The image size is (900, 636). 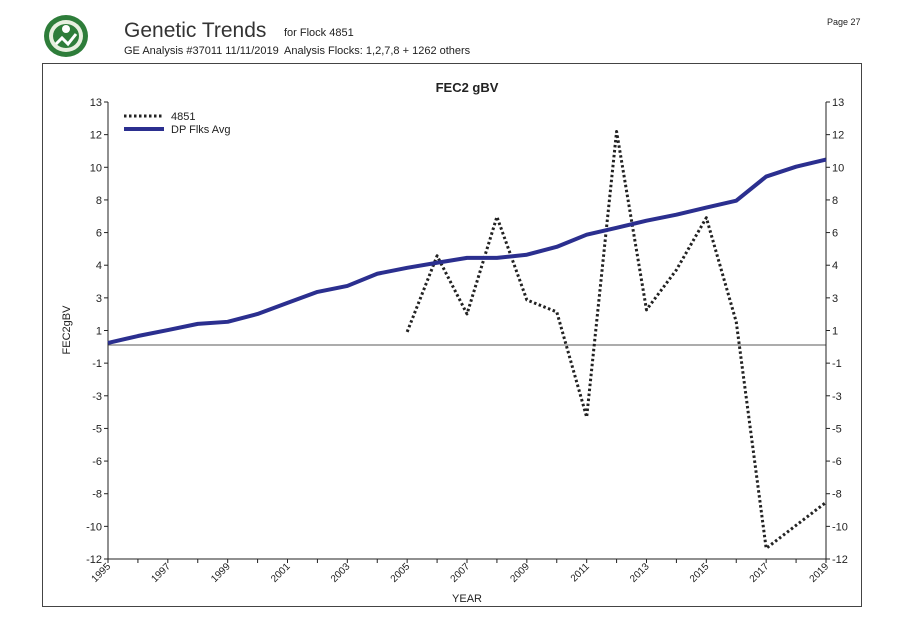 What do you see at coordinates (835, 201) in the screenshot?
I see `y-tick-label-right: 8` at bounding box center [835, 201].